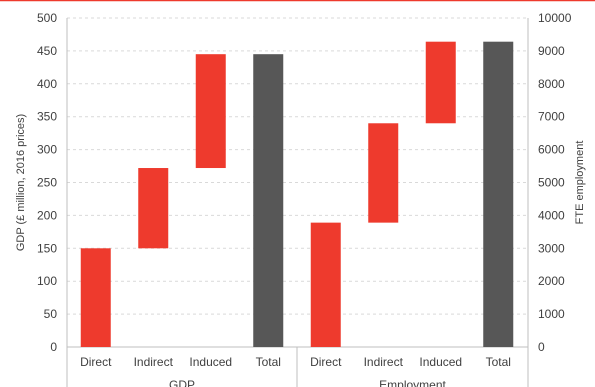  Describe the element at coordinates (551, 51) in the screenshot. I see `y-right-tick-label: 9000` at that location.